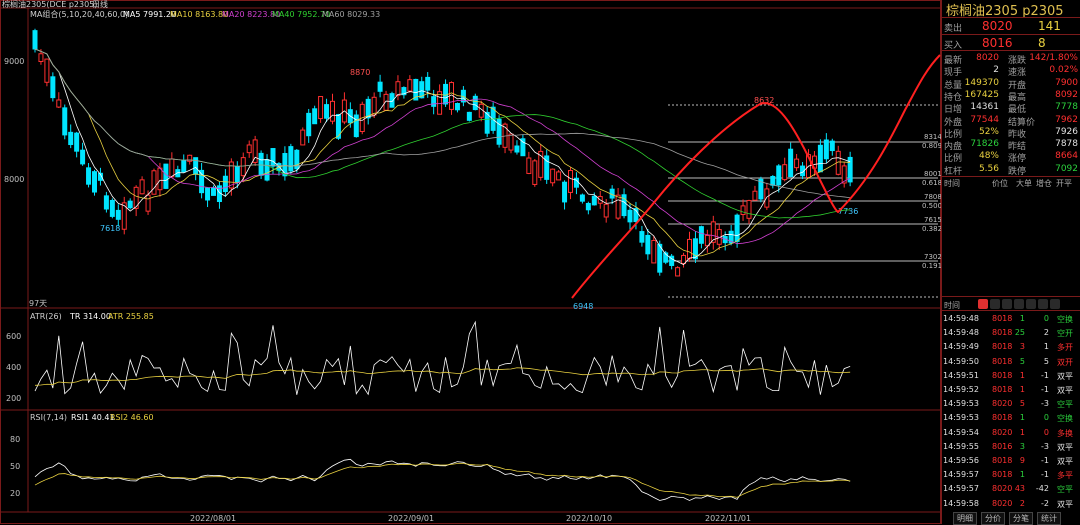 This screenshot has height=525, width=1080. What do you see at coordinates (1011, 347) in the screenshot?
I see `tick-row: 14:59:49 8018 3 1 多开` at bounding box center [1011, 347].